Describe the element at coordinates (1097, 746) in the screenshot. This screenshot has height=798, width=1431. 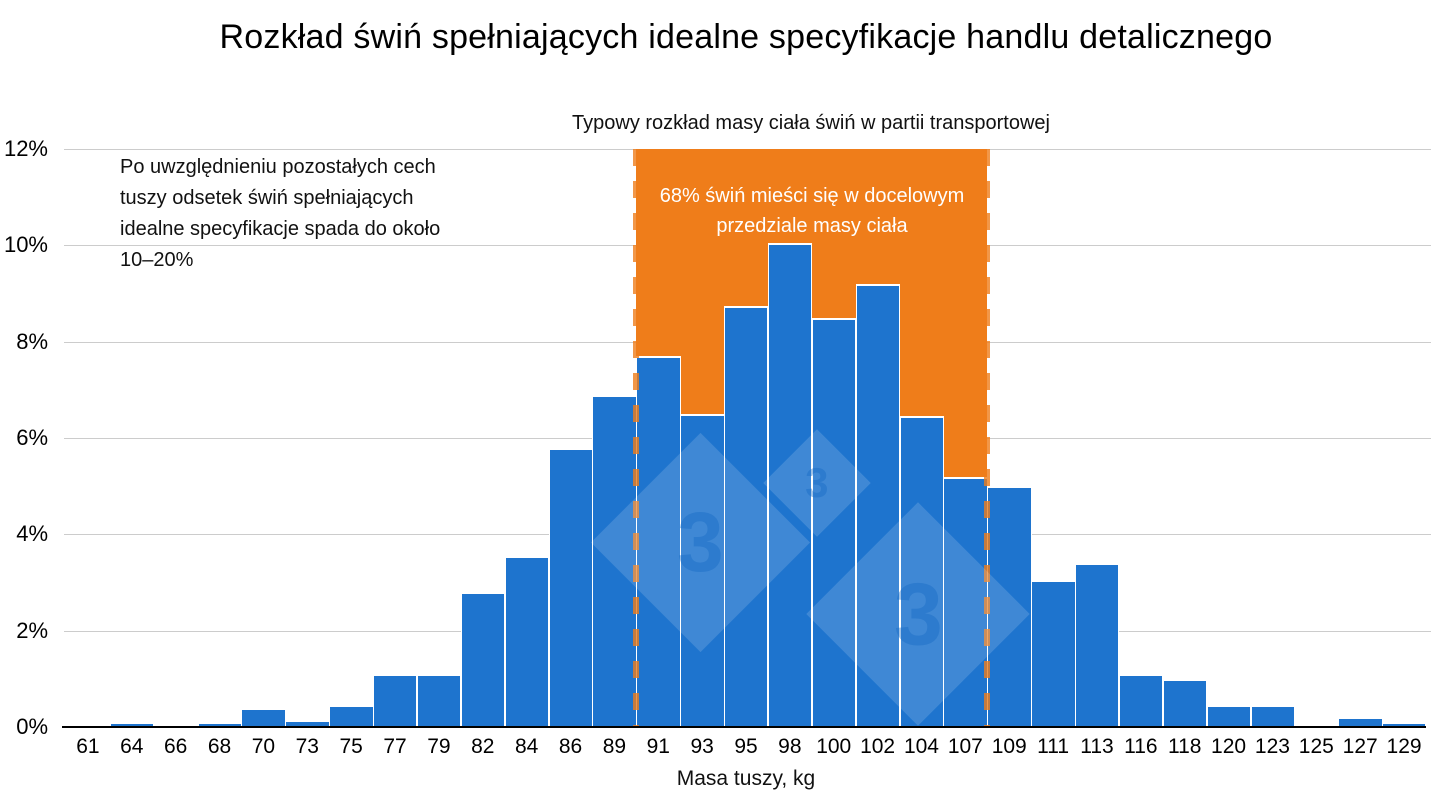
I see `x-tick-label: 113` at that location.